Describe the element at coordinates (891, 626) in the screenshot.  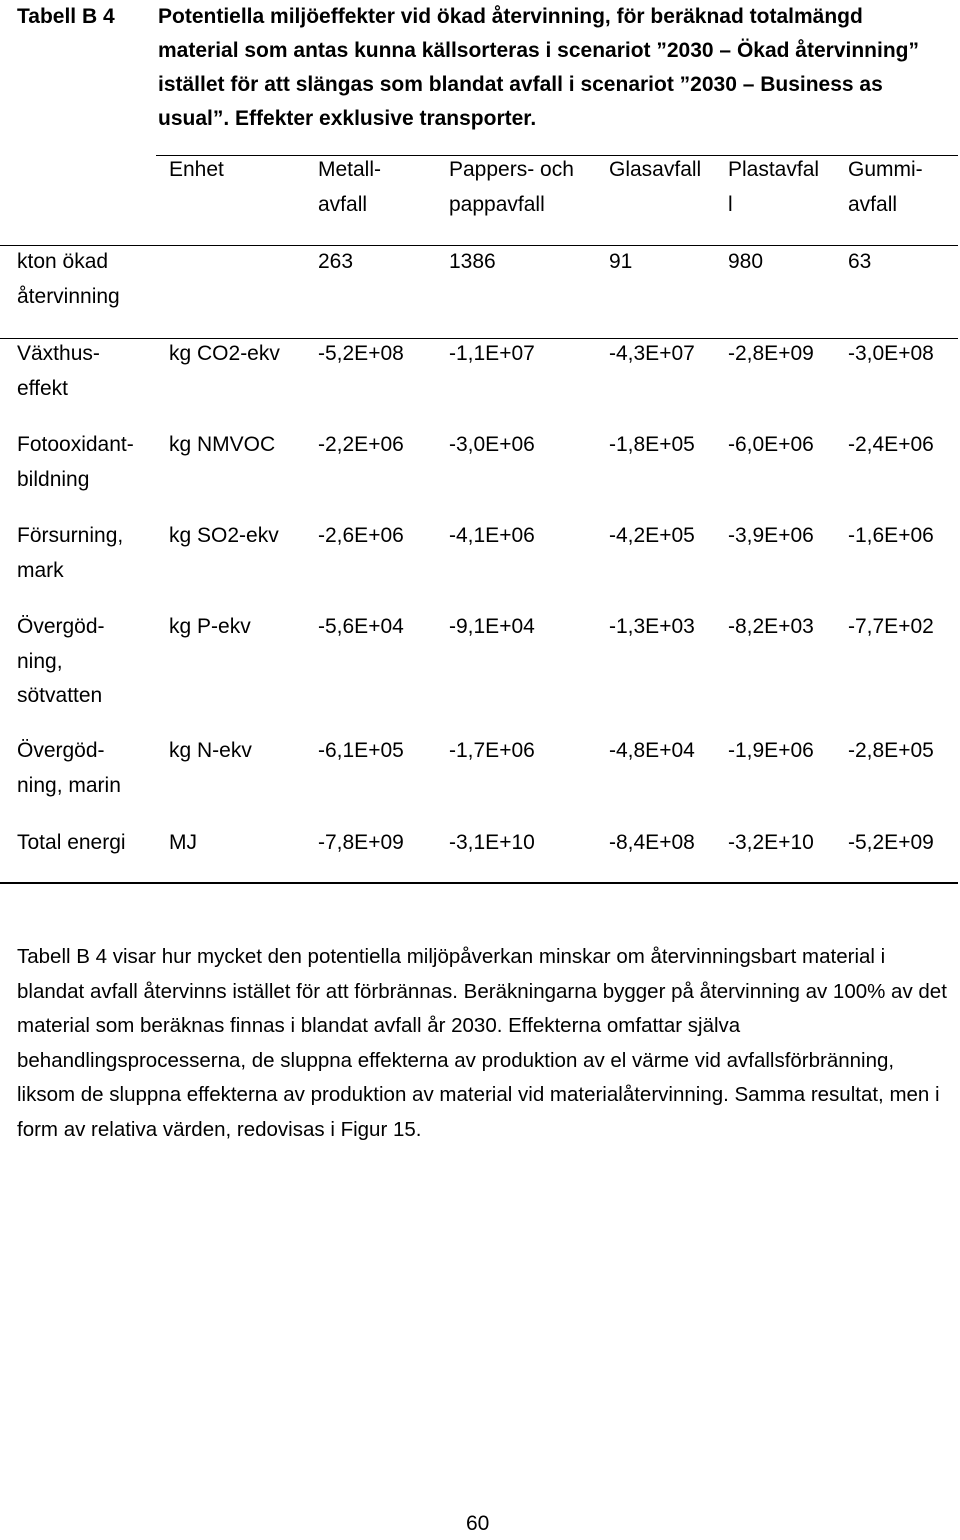
I see `table-cell: -7,7E+02` at that location.